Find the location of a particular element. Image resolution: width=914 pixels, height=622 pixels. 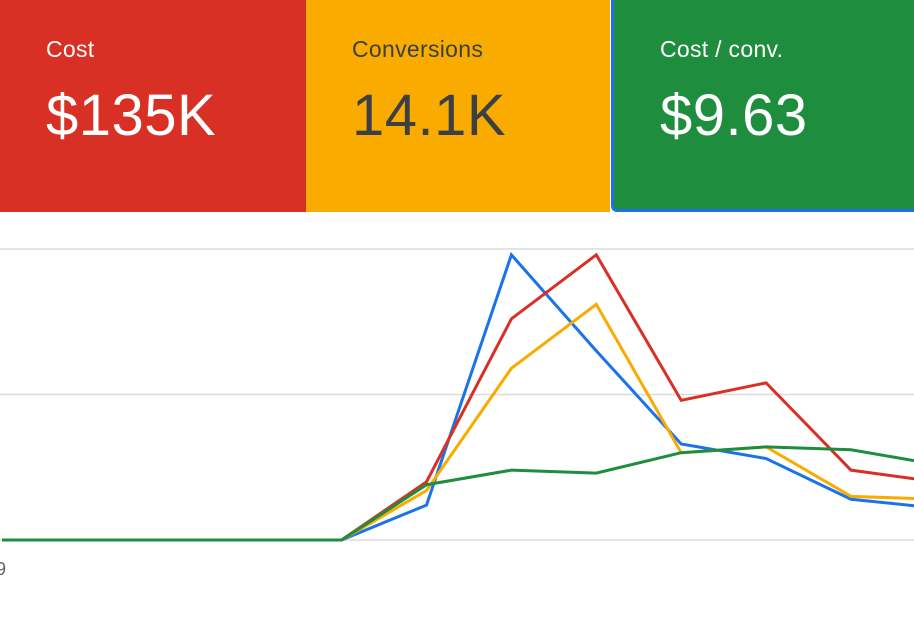

metric-card-cost: Cost $135K is located at coordinates (153, 106).